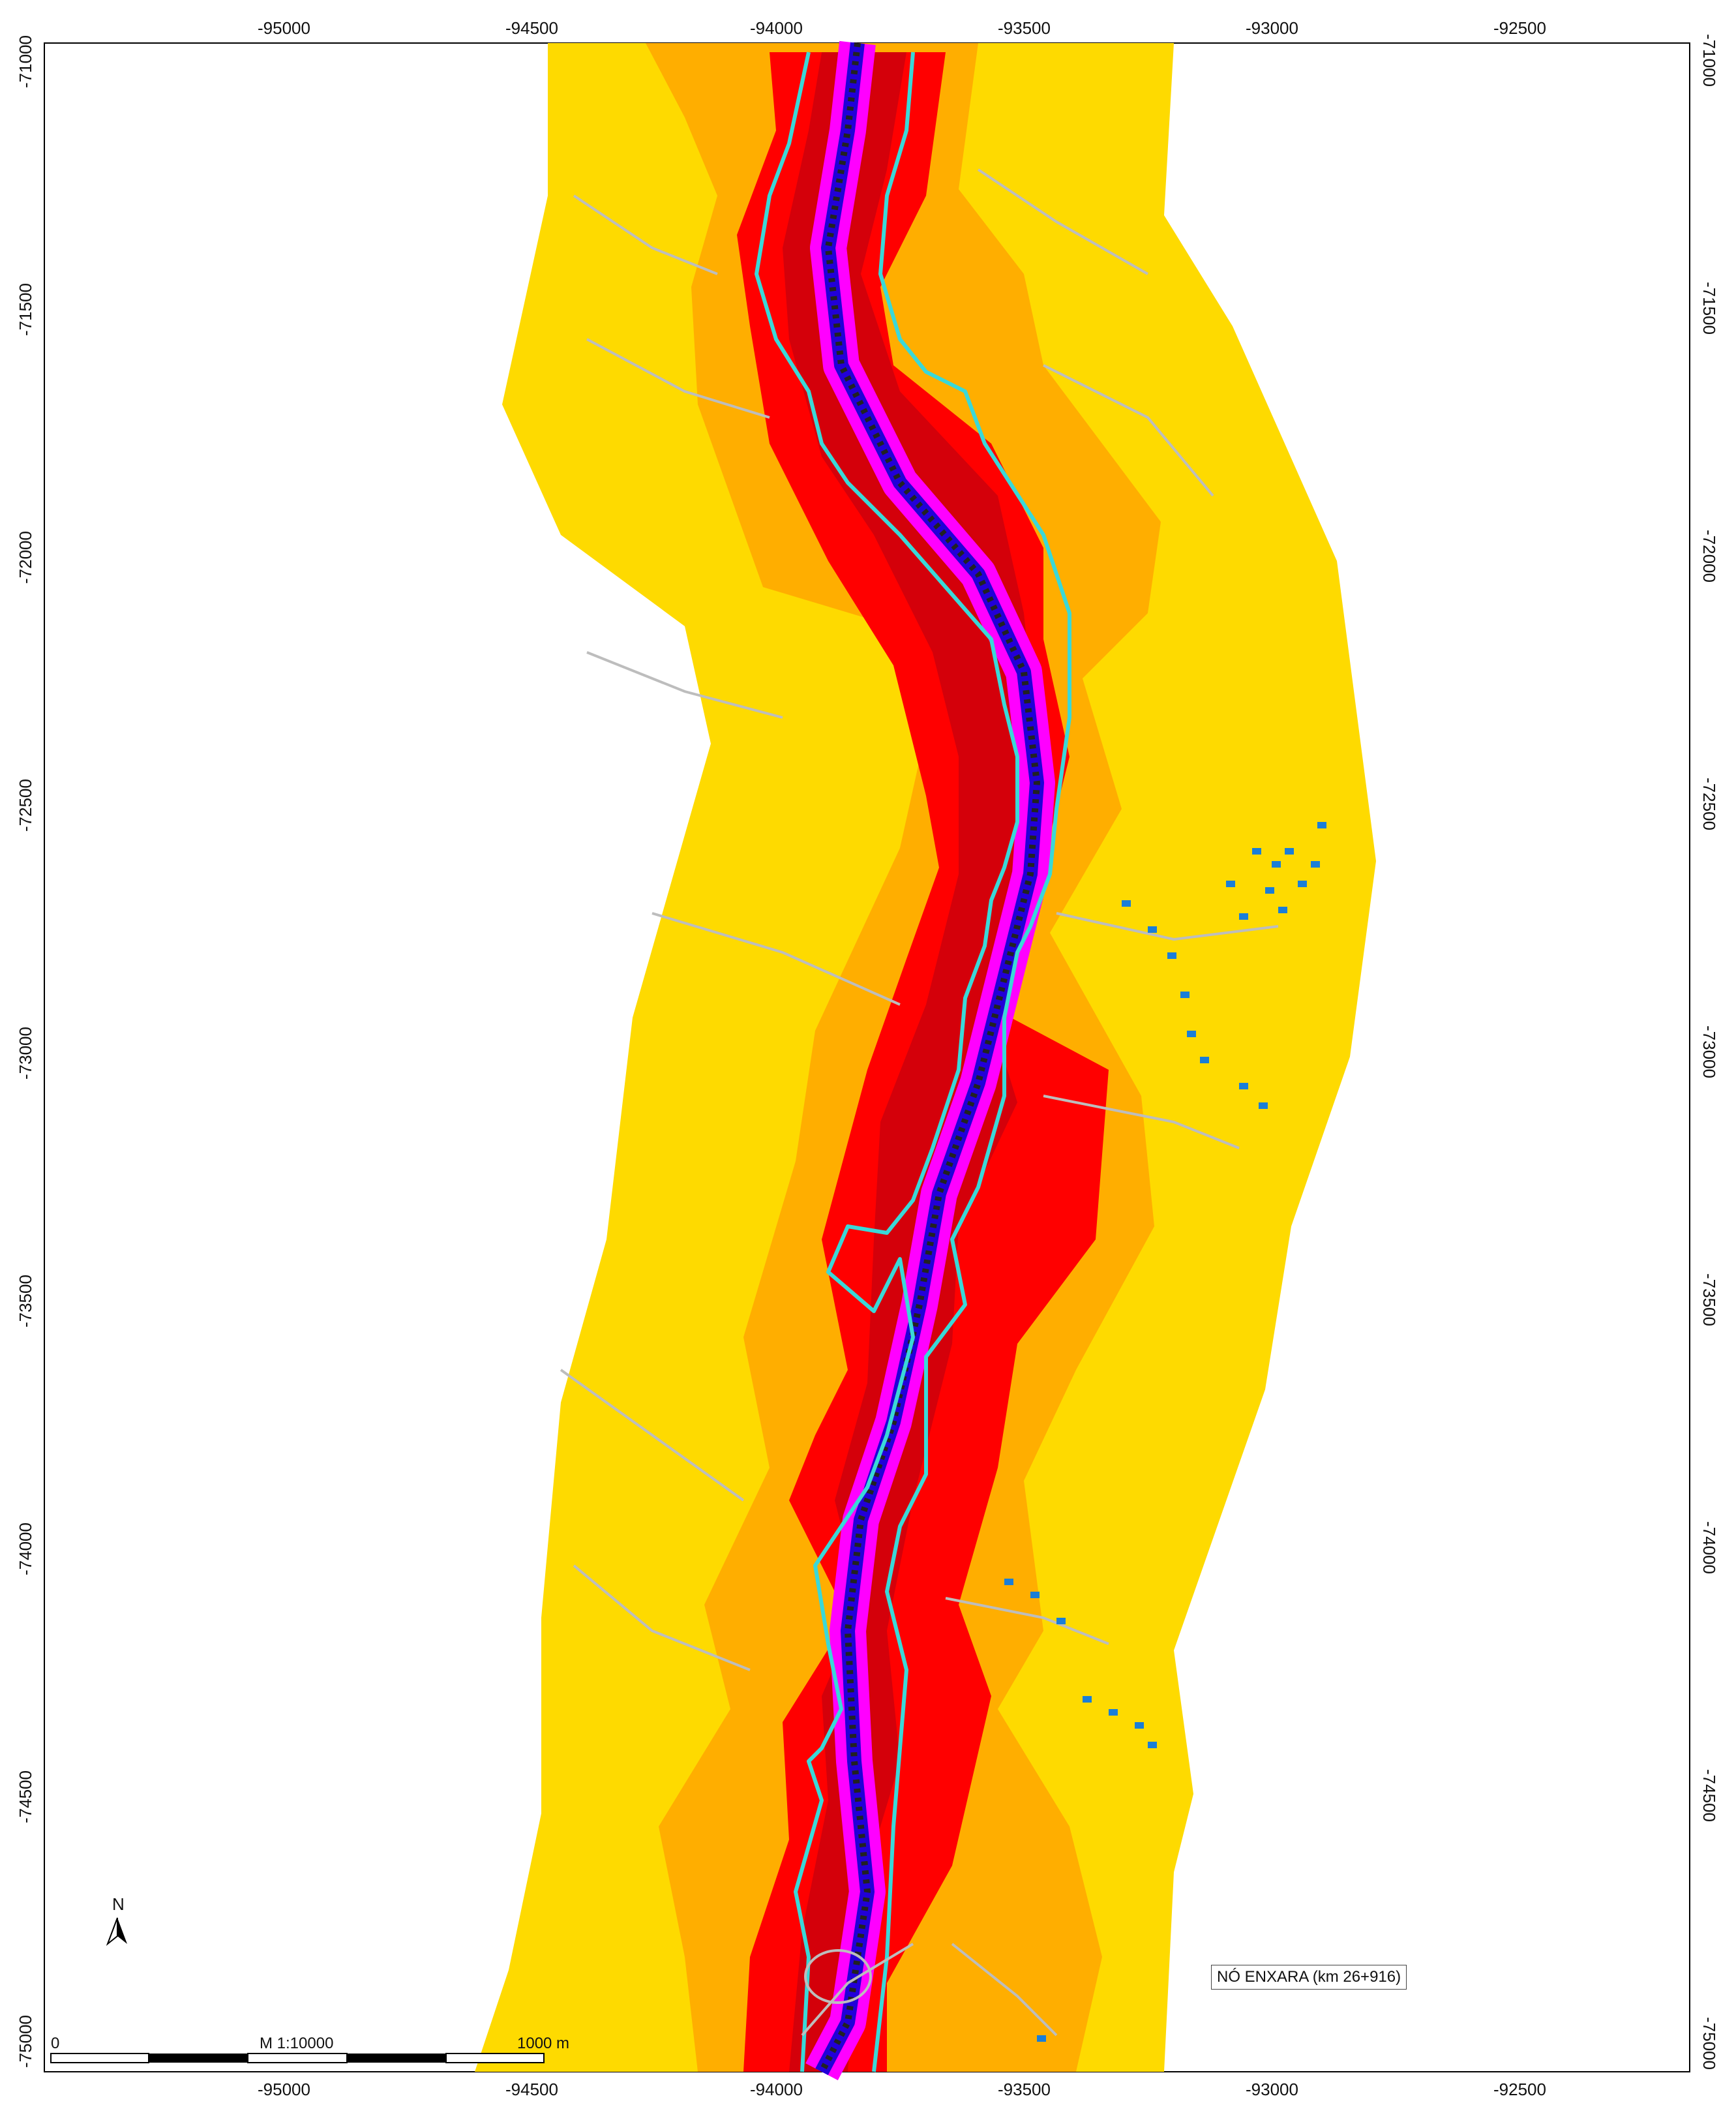 Image resolution: width=1736 pixels, height=2122 pixels. I want to click on right-axis-label: -73000, so click(1709, 1051).